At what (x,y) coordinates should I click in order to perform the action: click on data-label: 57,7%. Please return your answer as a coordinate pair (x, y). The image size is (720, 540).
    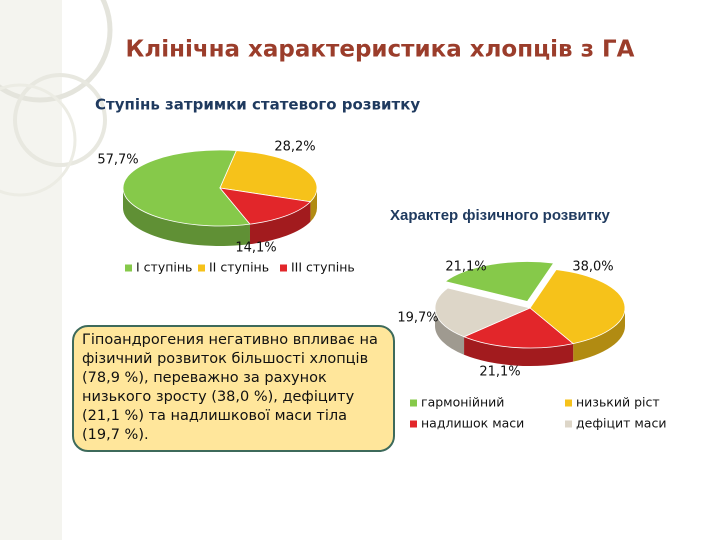
    Looking at the image, I should click on (117, 160).